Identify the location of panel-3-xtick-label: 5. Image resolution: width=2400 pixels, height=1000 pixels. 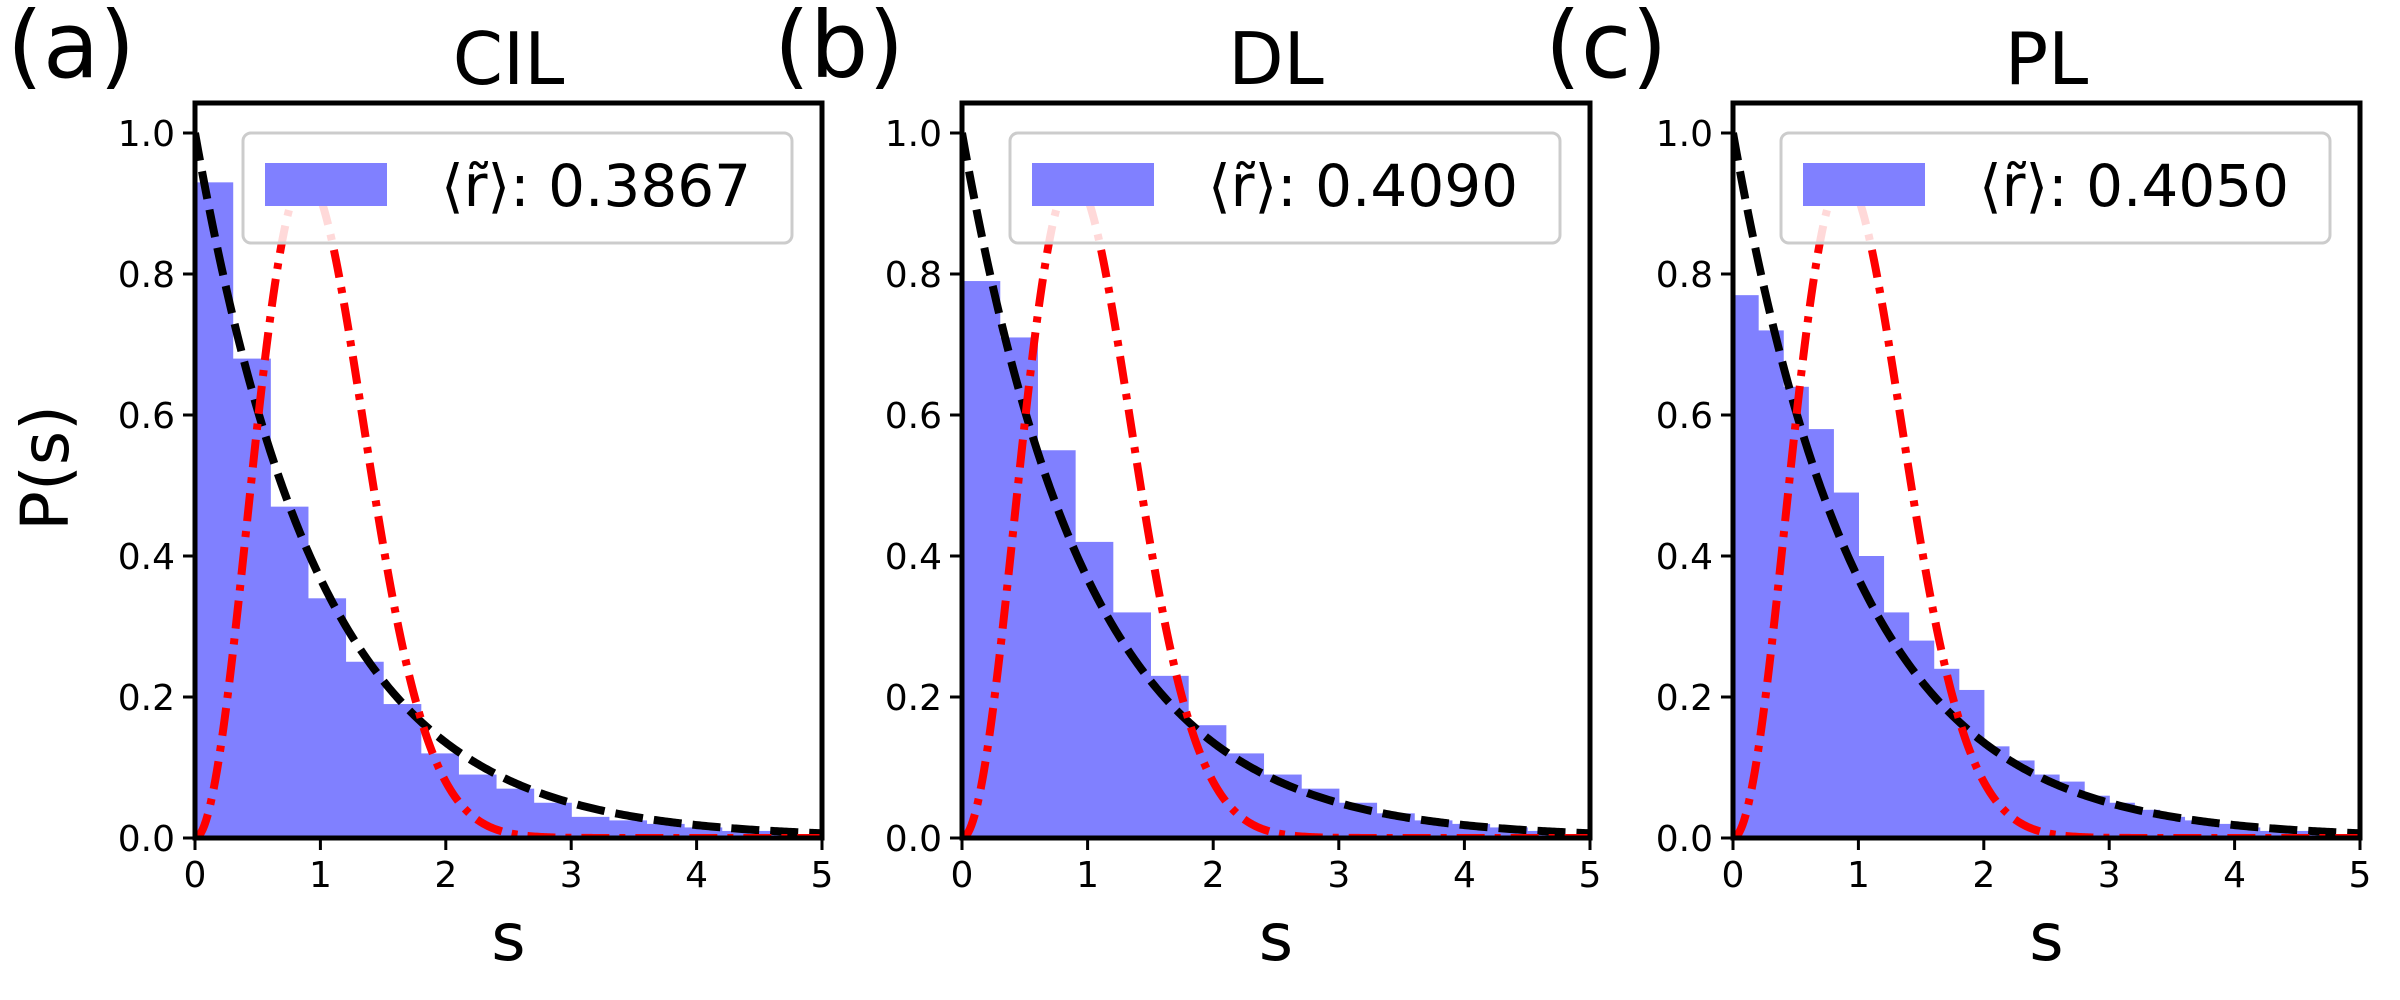
(2360, 875).